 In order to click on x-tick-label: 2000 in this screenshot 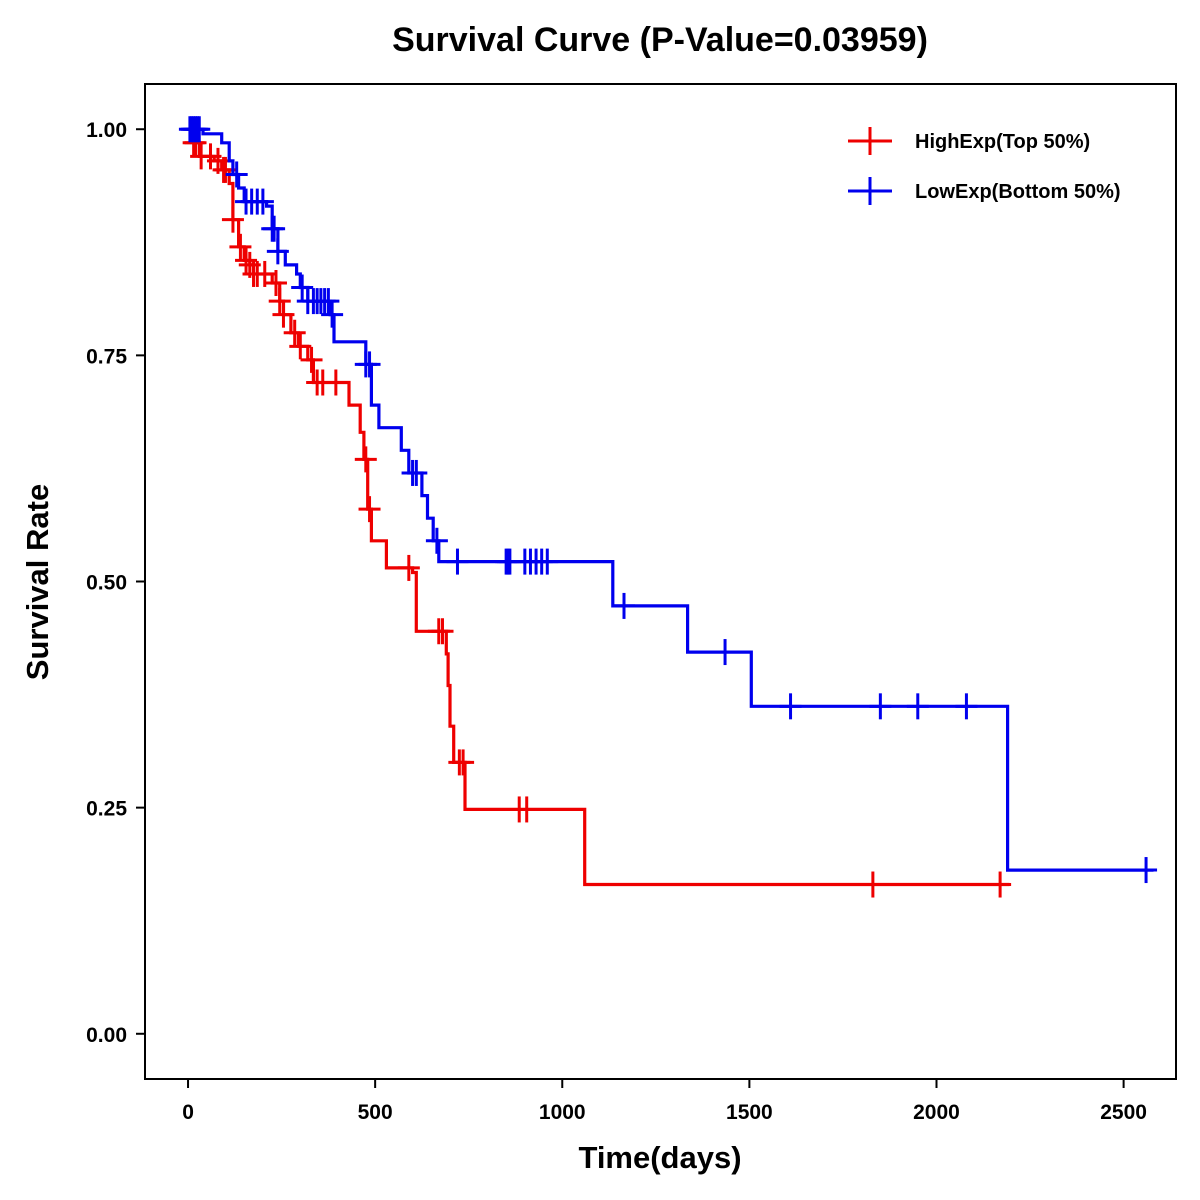, I will do `click(936, 1112)`.